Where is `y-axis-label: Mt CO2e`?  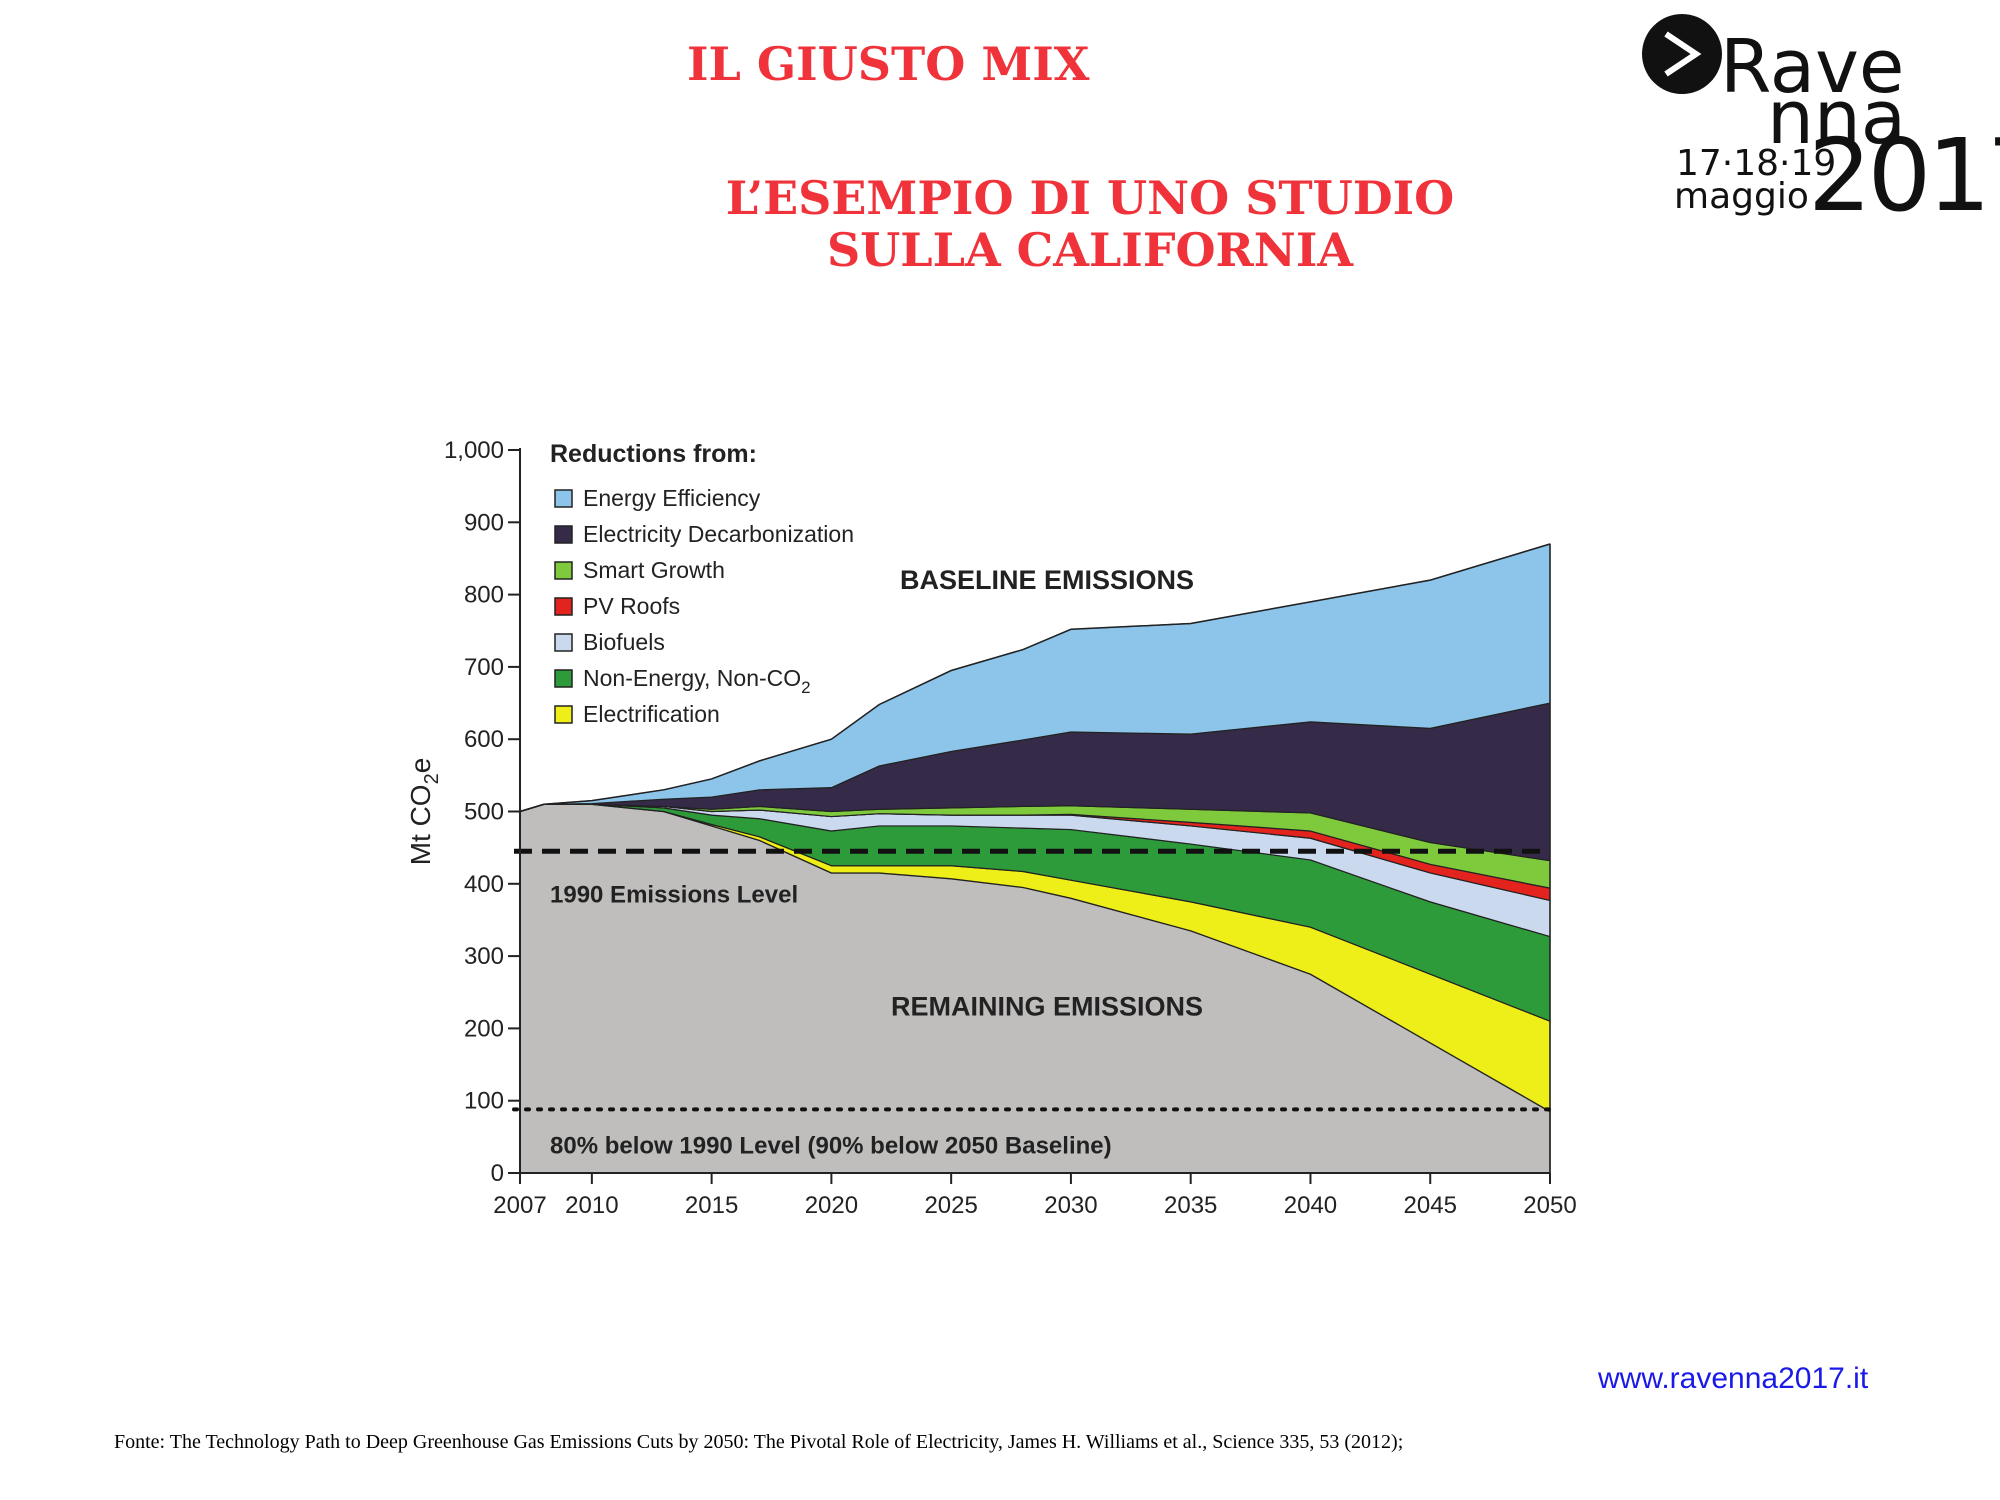
y-axis-label: Mt CO2e is located at coordinates (424, 812).